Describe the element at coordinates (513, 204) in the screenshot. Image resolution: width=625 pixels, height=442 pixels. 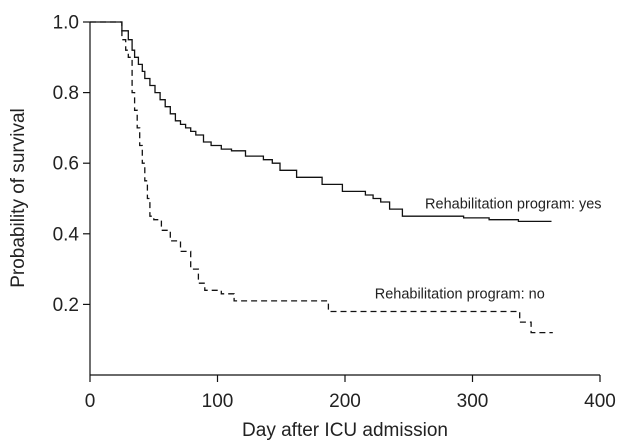
I see `series-label-rehab-yes: Rehabilitation program: yes` at that location.